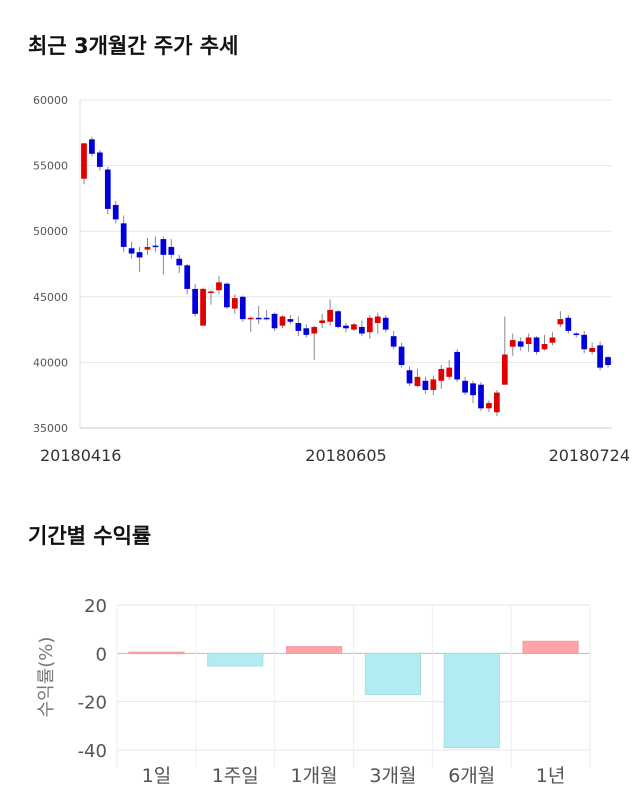  Describe the element at coordinates (50, 362) in the screenshot. I see `y-tick-label: 40000` at that location.